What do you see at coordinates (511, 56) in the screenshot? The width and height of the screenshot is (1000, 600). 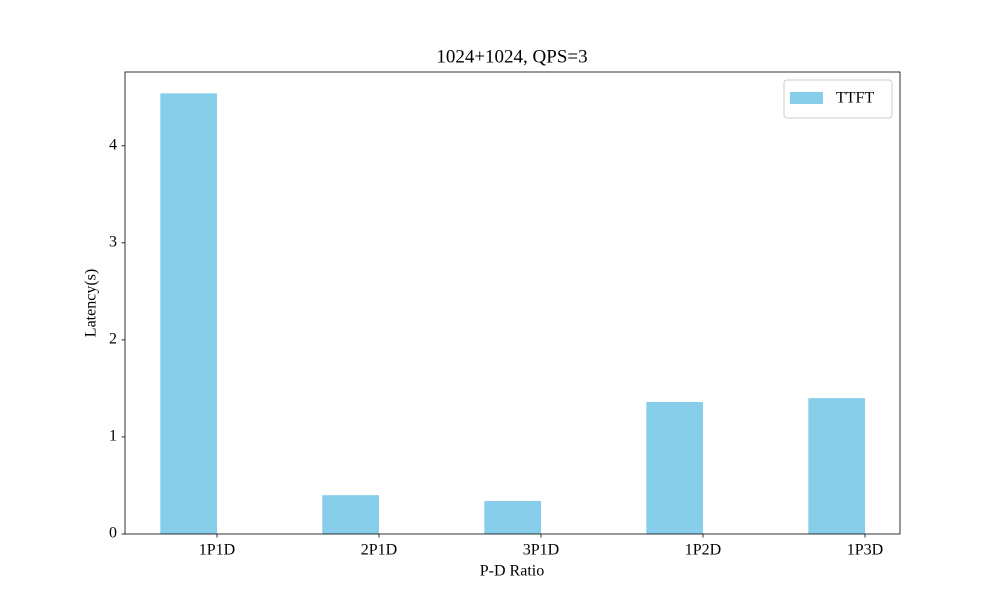 I see `chart-title: 1024+1024, QPS=3` at bounding box center [511, 56].